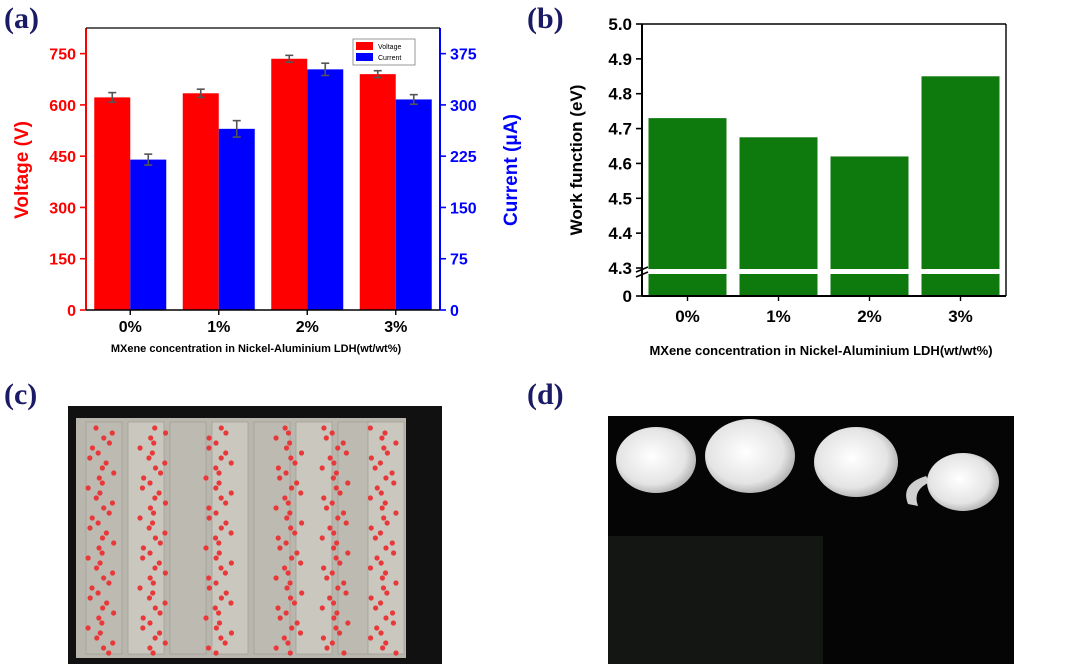 The image size is (1069, 664). Describe the element at coordinates (463, 157) in the screenshot. I see `y2-tick-label: 225` at that location.